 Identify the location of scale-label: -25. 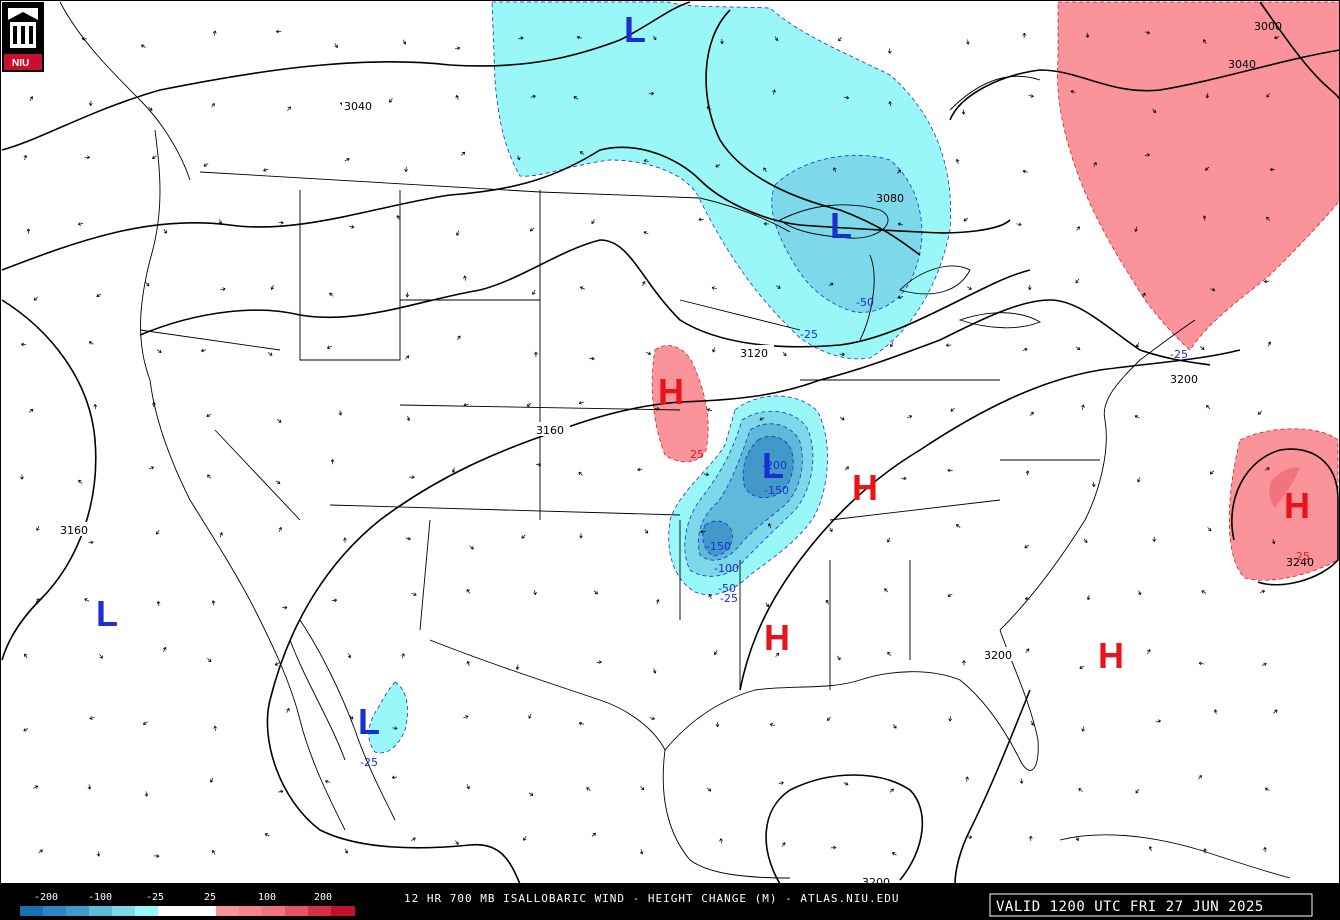
(155, 897).